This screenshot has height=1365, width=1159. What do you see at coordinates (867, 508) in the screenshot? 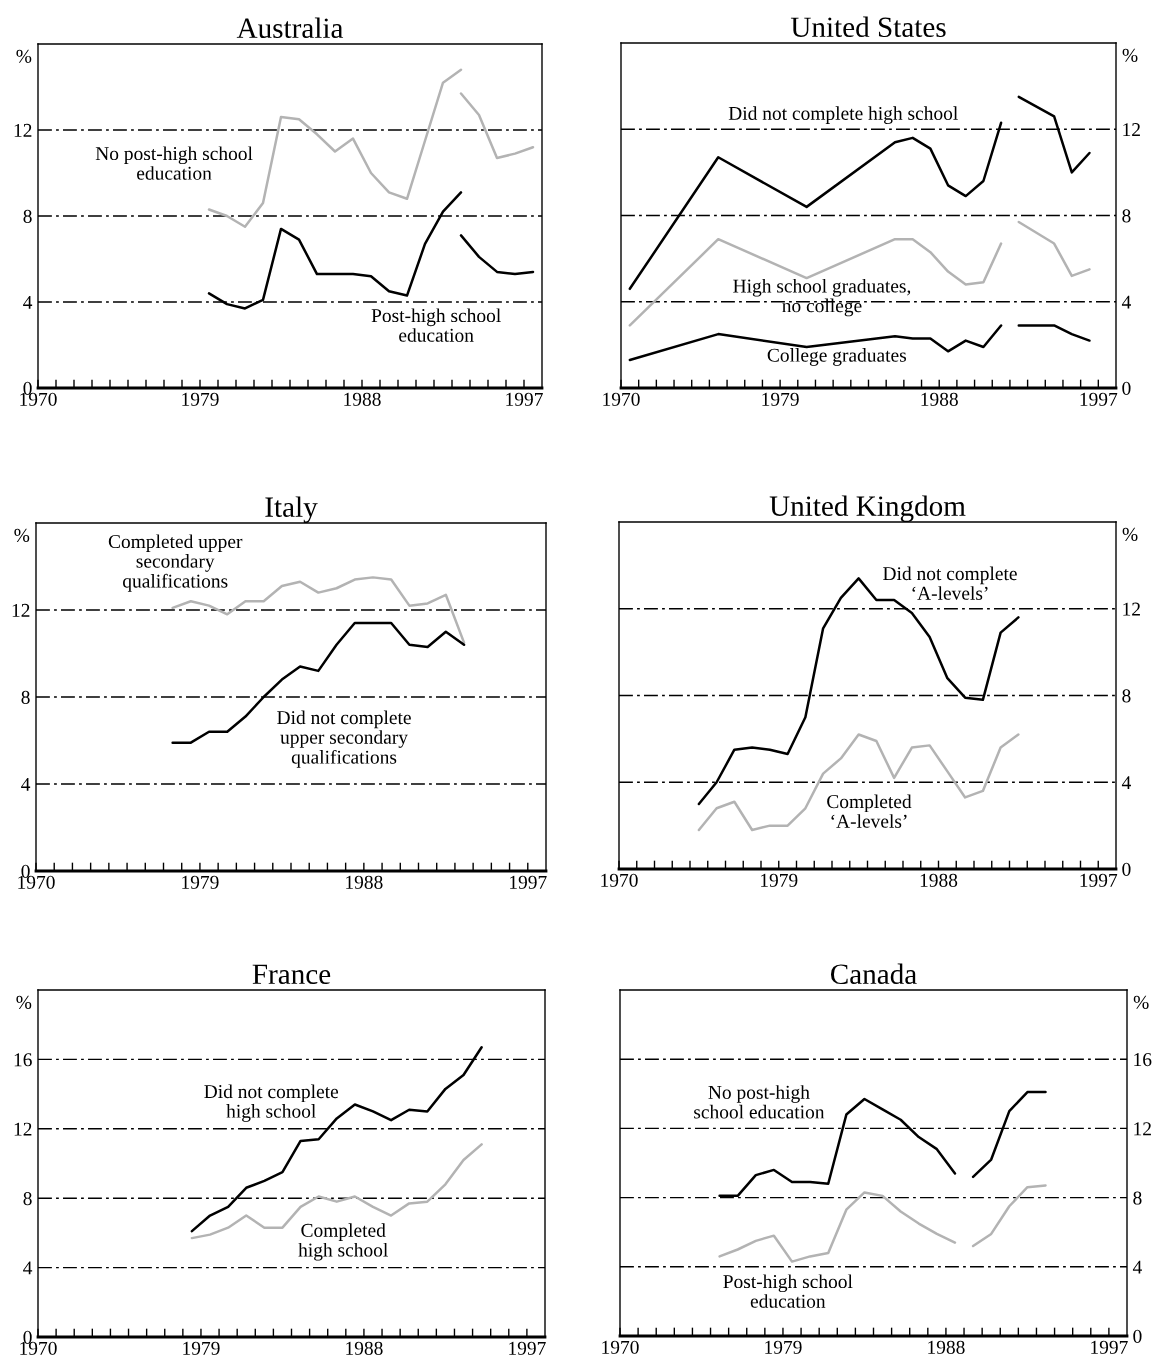
I see `chart-title: United Kingdom` at bounding box center [867, 508].